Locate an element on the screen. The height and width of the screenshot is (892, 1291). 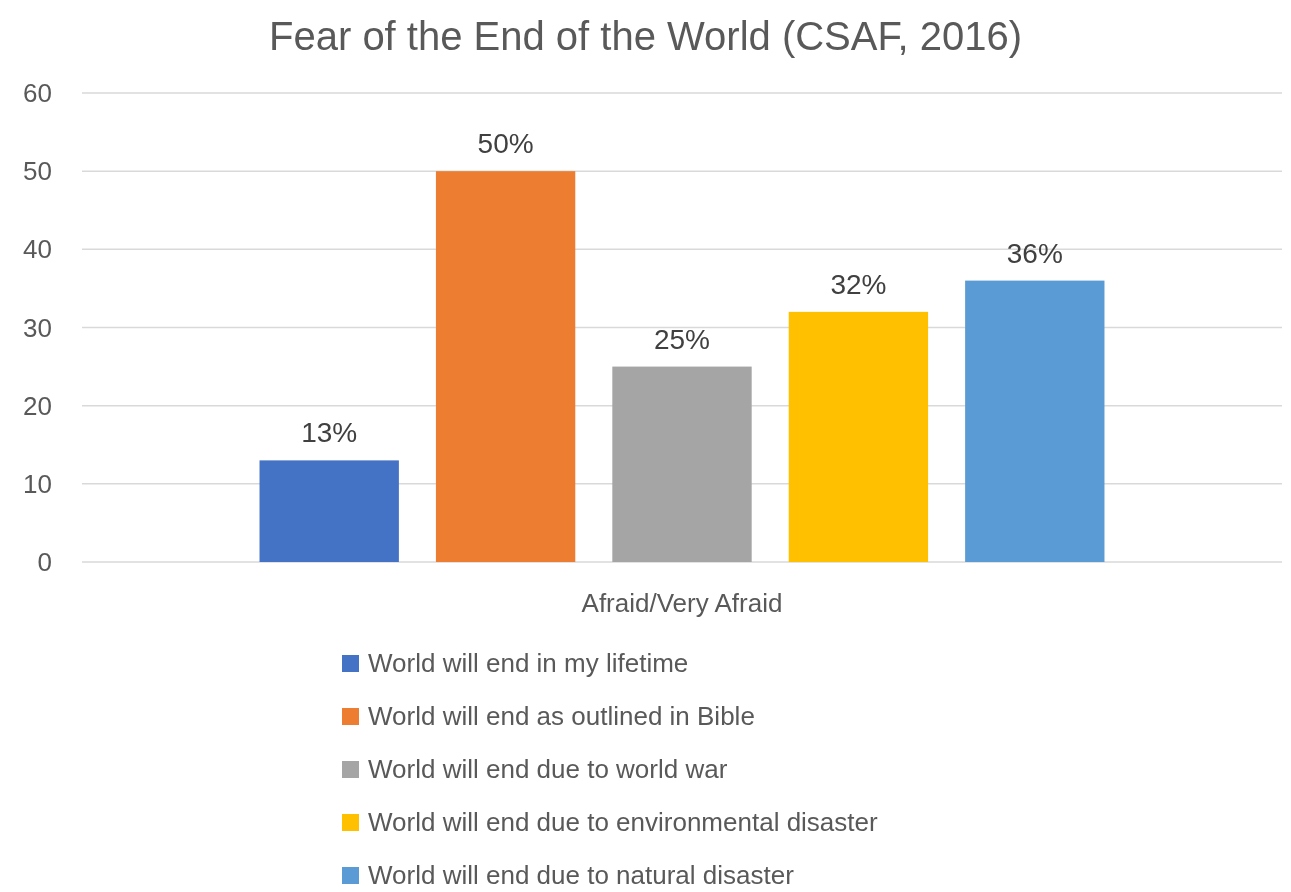
y-tick-label: 40 is located at coordinates (37, 249).